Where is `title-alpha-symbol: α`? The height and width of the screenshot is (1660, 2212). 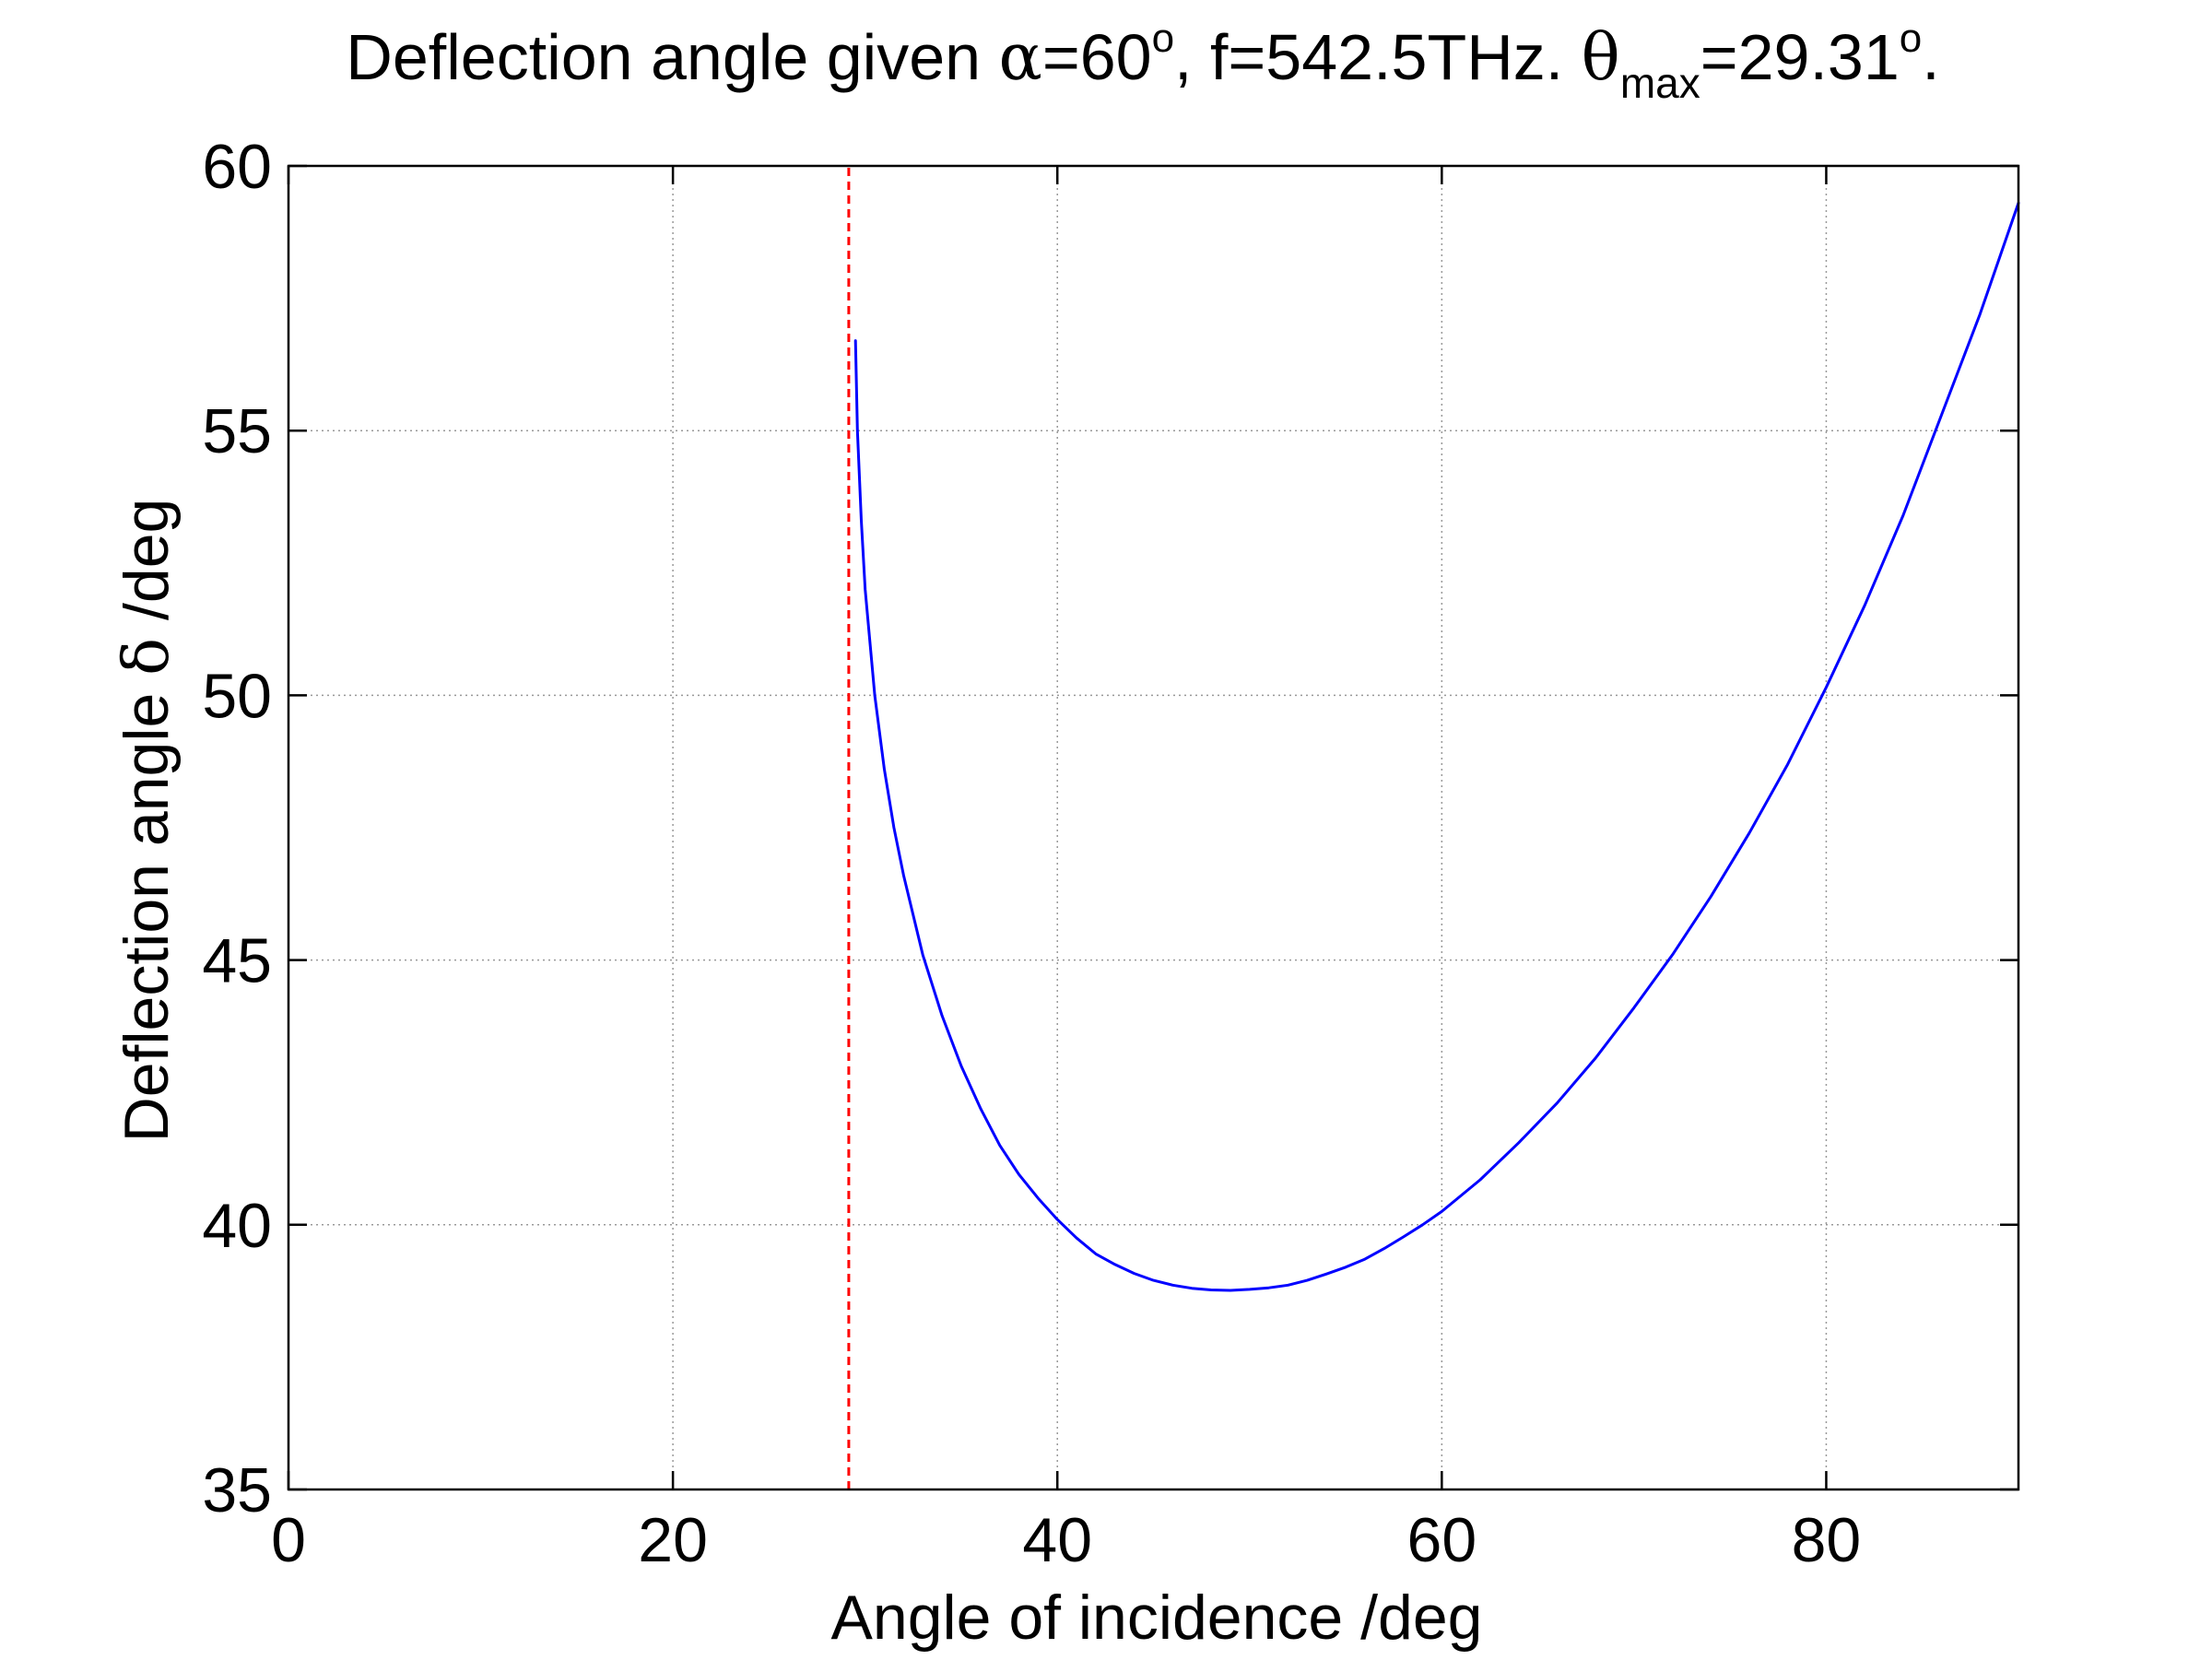 title-alpha-symbol: α is located at coordinates (1020, 57).